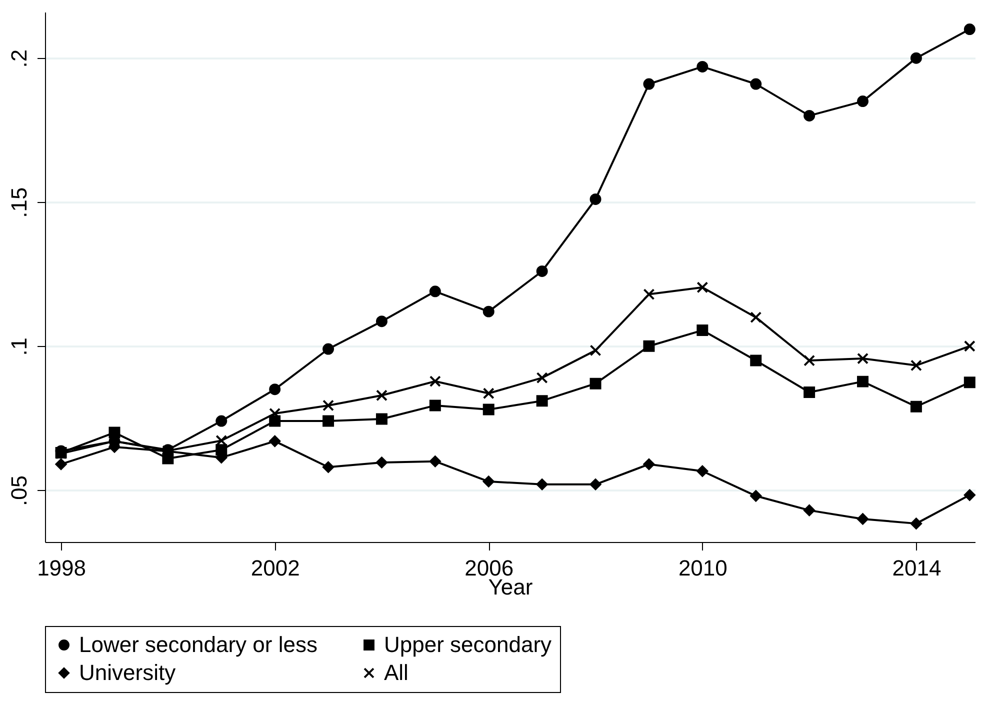 This screenshot has height=713, width=995. Describe the element at coordinates (917, 568) in the screenshot. I see `x-tick-label: 2014` at that location.